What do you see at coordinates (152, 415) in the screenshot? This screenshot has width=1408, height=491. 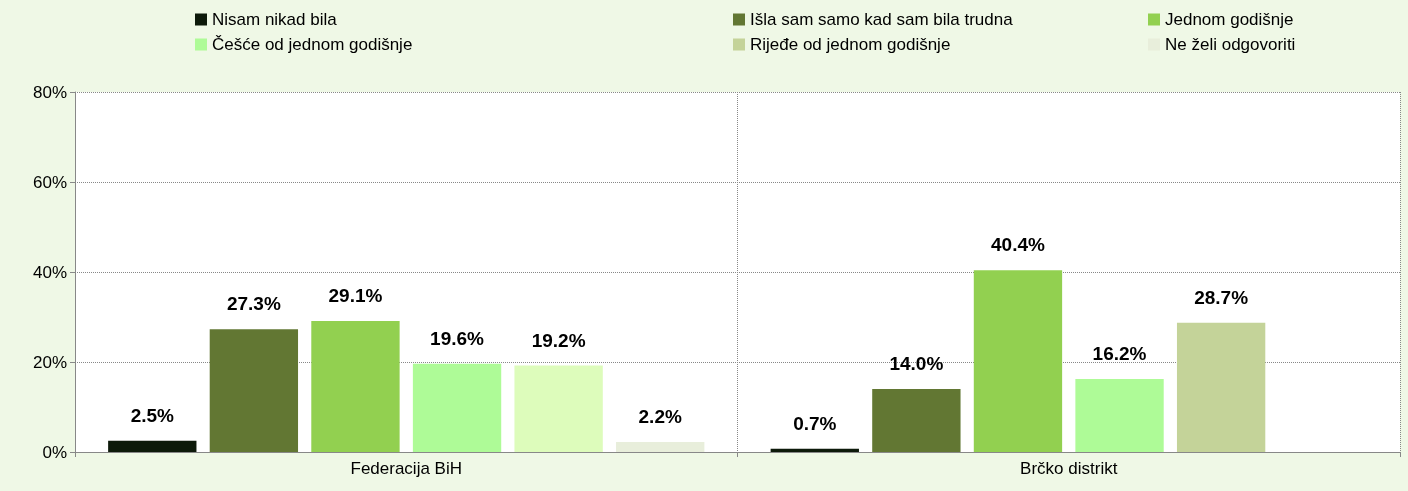 I see `data-label: 2.5%` at bounding box center [152, 415].